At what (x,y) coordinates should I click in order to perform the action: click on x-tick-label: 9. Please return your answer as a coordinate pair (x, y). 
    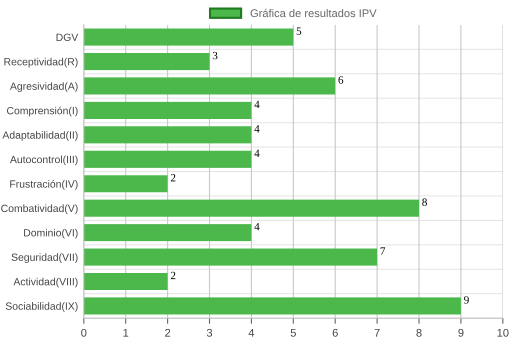
    Looking at the image, I should click on (461, 332).